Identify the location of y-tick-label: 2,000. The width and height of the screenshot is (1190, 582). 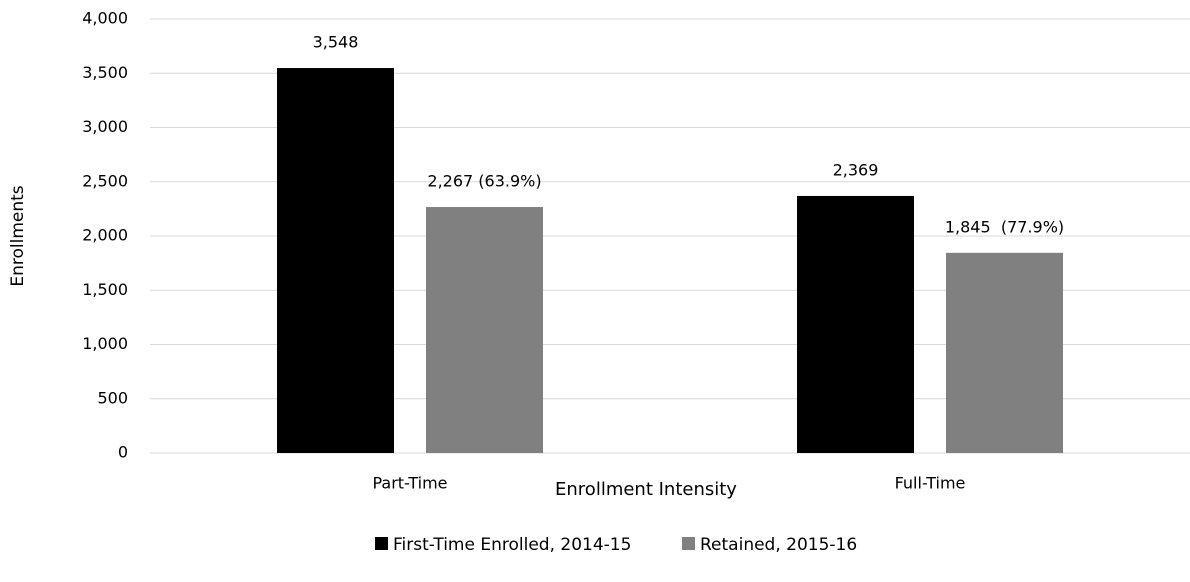
(105, 235).